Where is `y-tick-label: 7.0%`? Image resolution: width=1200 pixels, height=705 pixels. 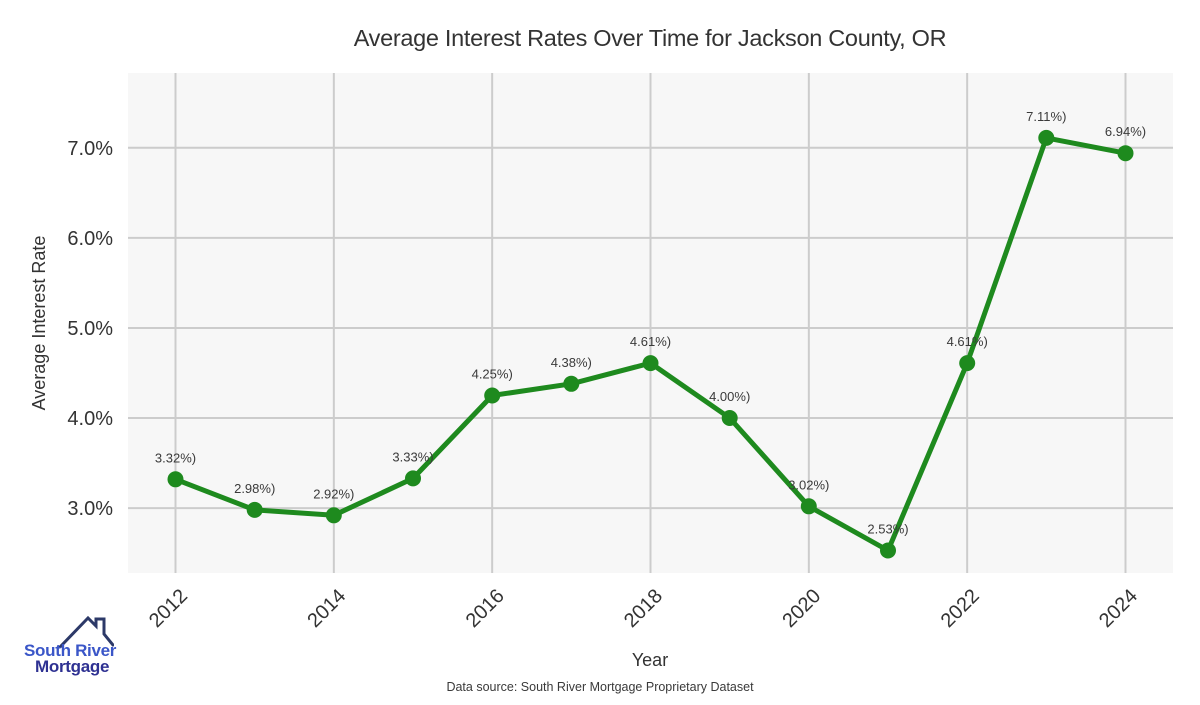 y-tick-label: 7.0% is located at coordinates (90, 149).